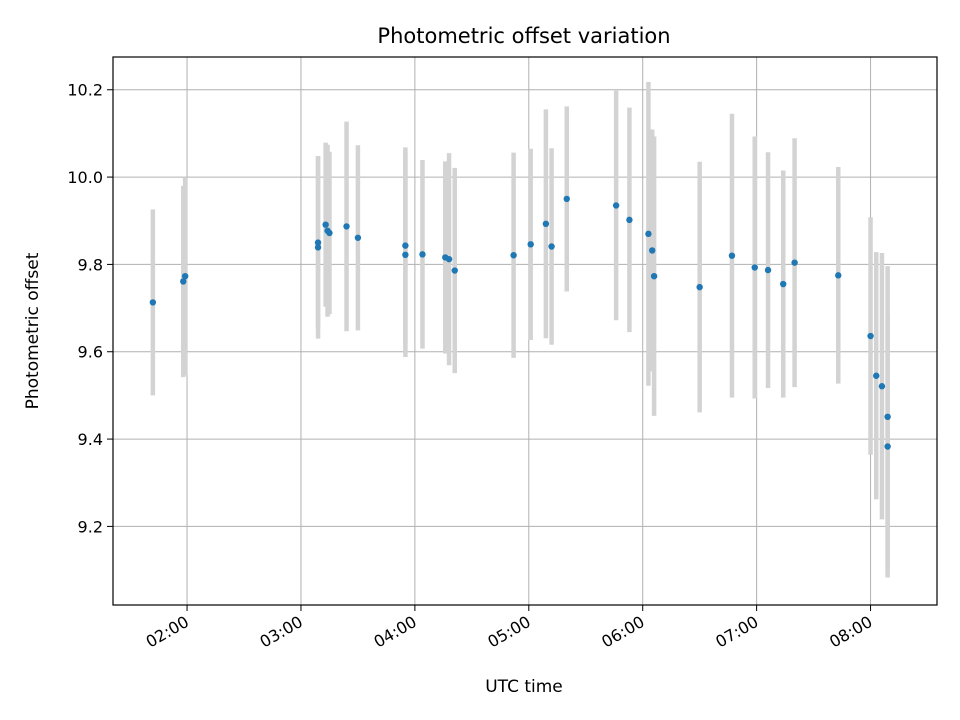  What do you see at coordinates (524, 687) in the screenshot?
I see `x-axis-label: UTC time` at bounding box center [524, 687].